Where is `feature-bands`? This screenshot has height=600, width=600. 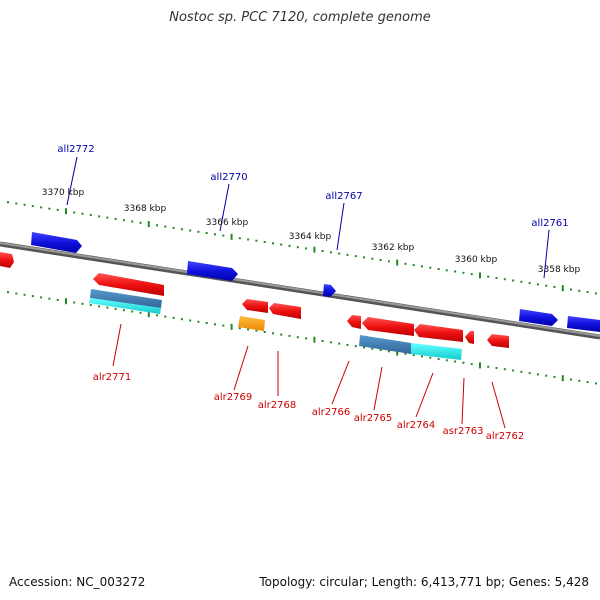 feature-bands is located at coordinates (275, 324).